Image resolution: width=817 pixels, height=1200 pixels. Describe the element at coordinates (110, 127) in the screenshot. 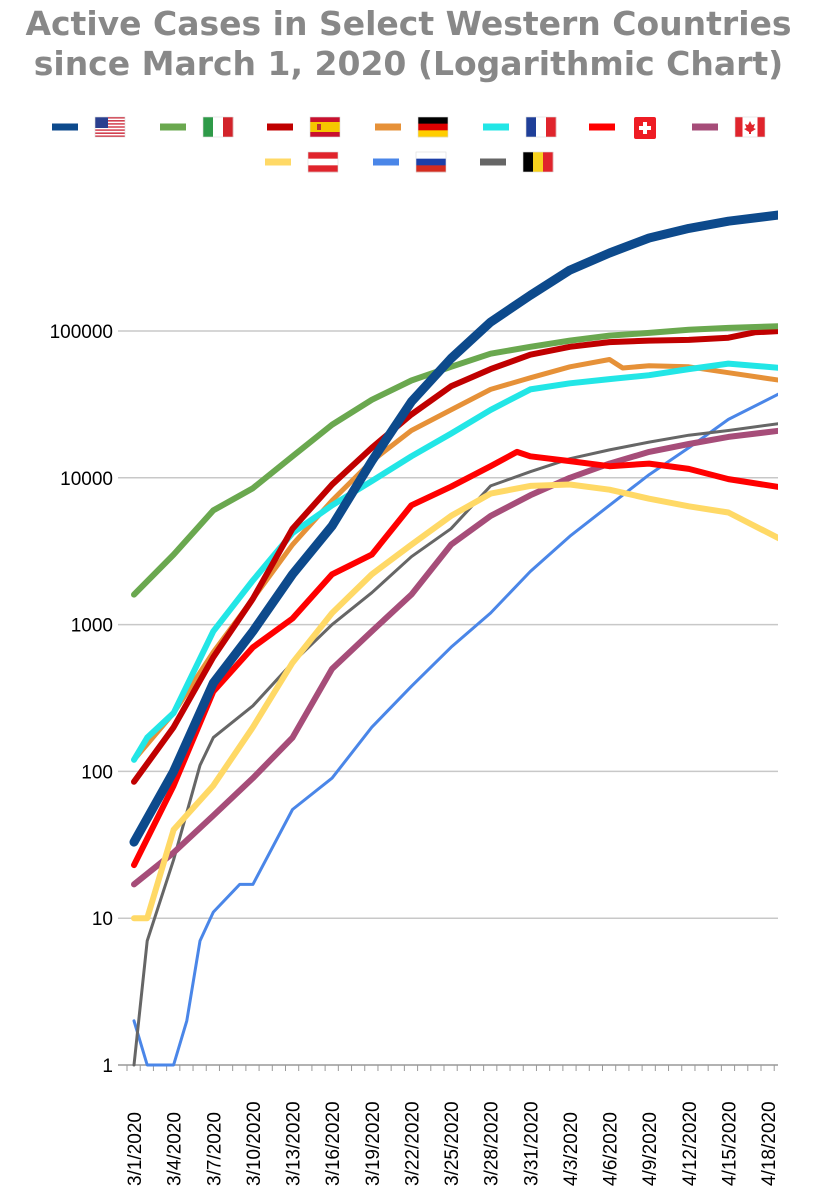

I see `flag-us-icon` at that location.